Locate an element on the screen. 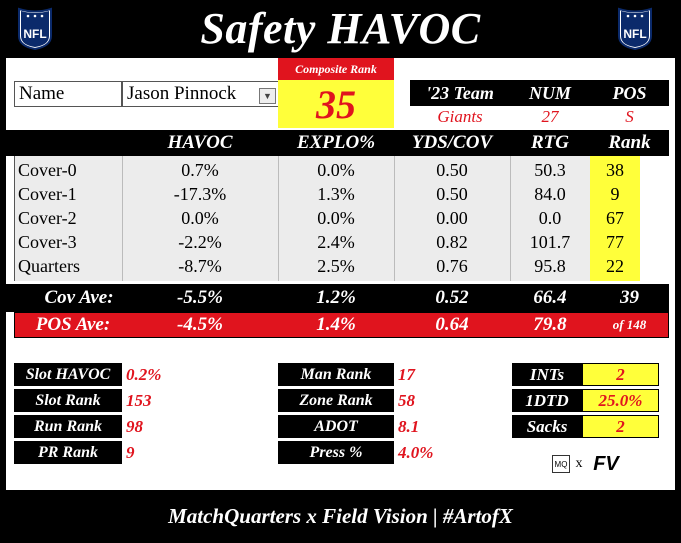 The image size is (681, 543). explo-cell: 1.3% is located at coordinates (336, 193).